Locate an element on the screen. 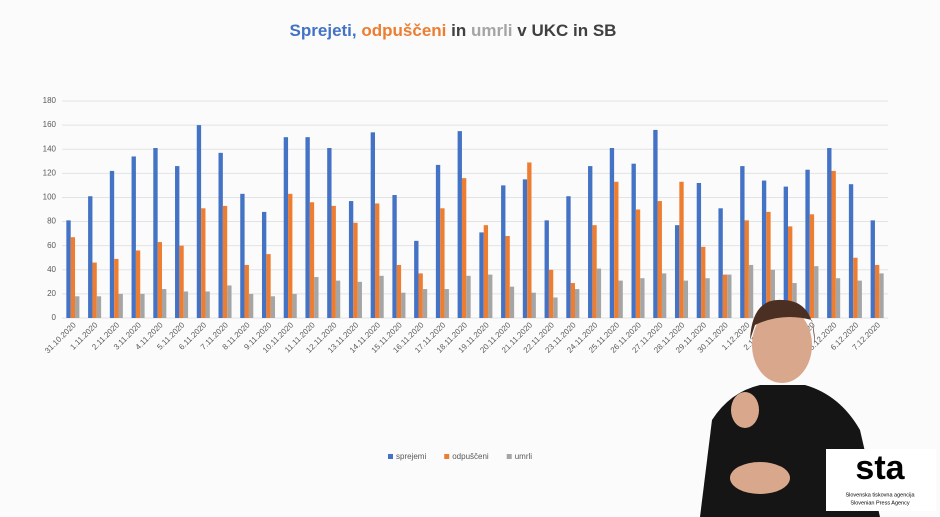  legend-label: sprejemi is located at coordinates (411, 456).